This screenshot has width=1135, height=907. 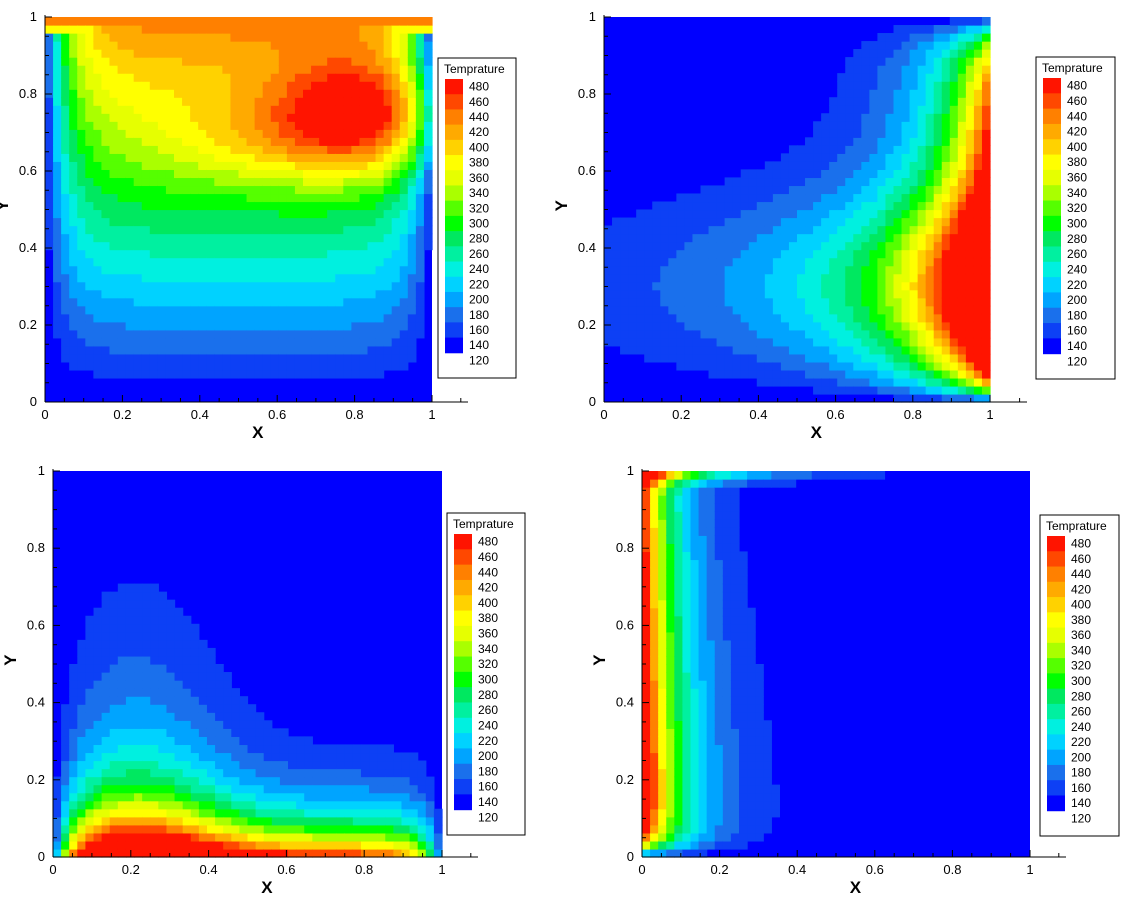 I want to click on y-tick-label: 0.4, so click(x=36, y=702).